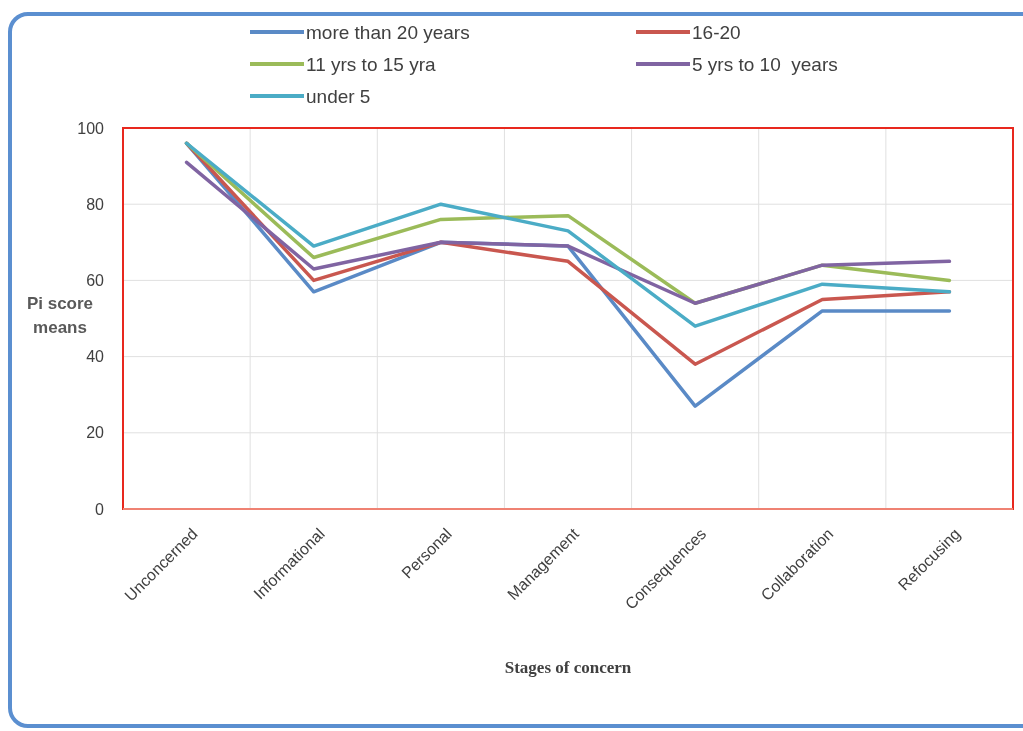  What do you see at coordinates (91, 128) in the screenshot?
I see `y-tick-label: 100` at bounding box center [91, 128].